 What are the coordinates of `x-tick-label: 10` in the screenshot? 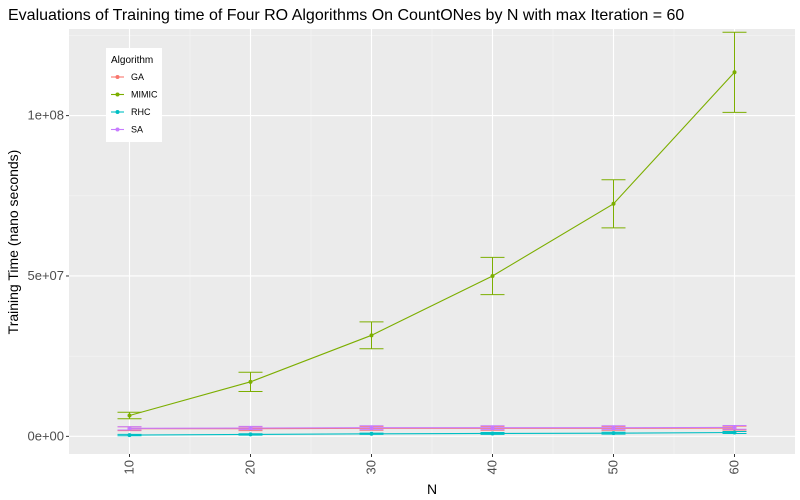 It's located at (129, 467).